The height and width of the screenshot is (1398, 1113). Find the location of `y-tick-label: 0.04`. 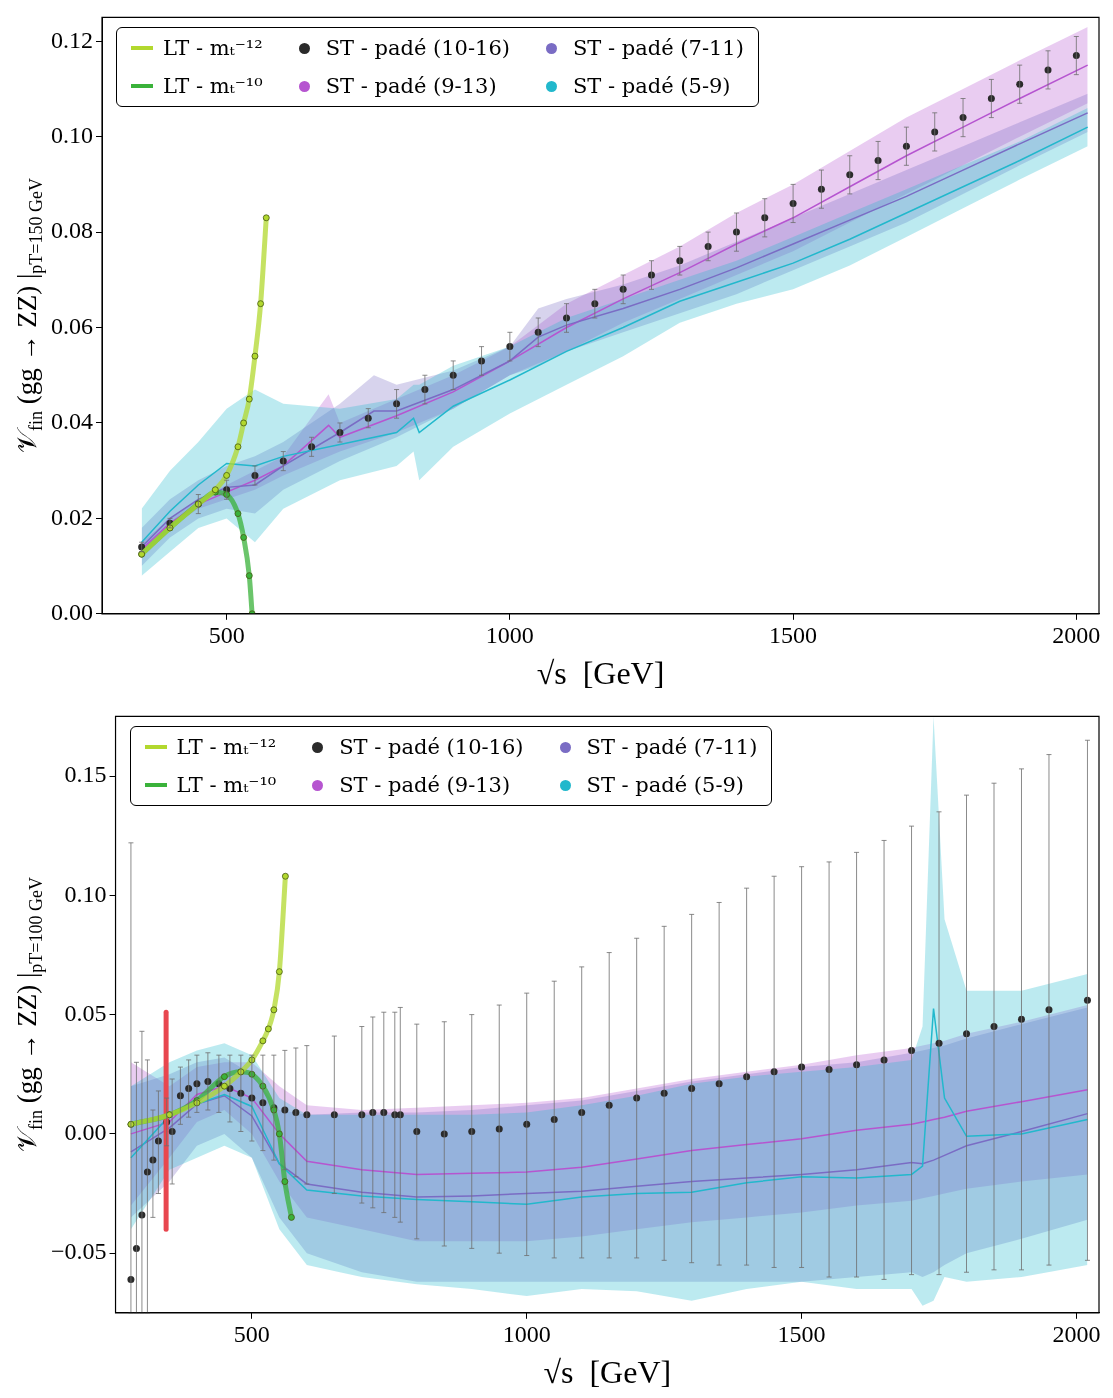

y-tick-label: 0.04 is located at coordinates (72, 421).